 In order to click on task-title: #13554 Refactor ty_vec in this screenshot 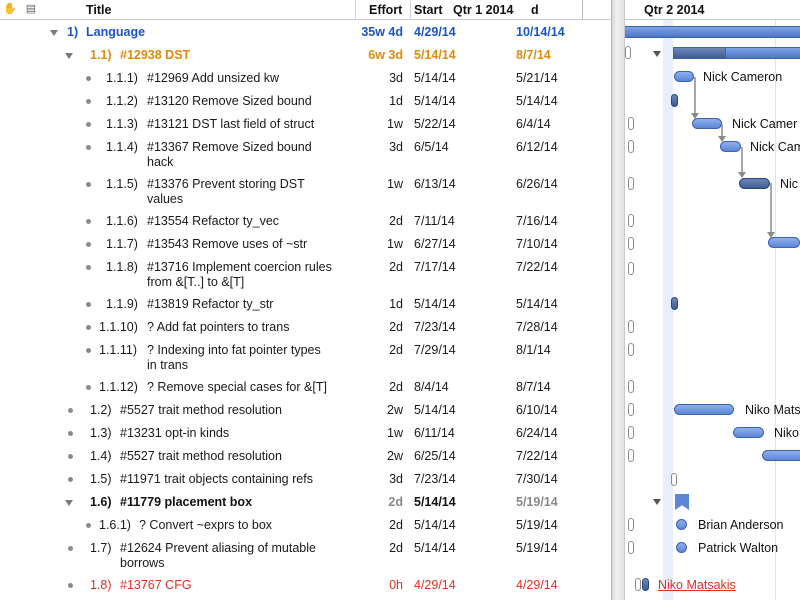, I will do `click(213, 221)`.